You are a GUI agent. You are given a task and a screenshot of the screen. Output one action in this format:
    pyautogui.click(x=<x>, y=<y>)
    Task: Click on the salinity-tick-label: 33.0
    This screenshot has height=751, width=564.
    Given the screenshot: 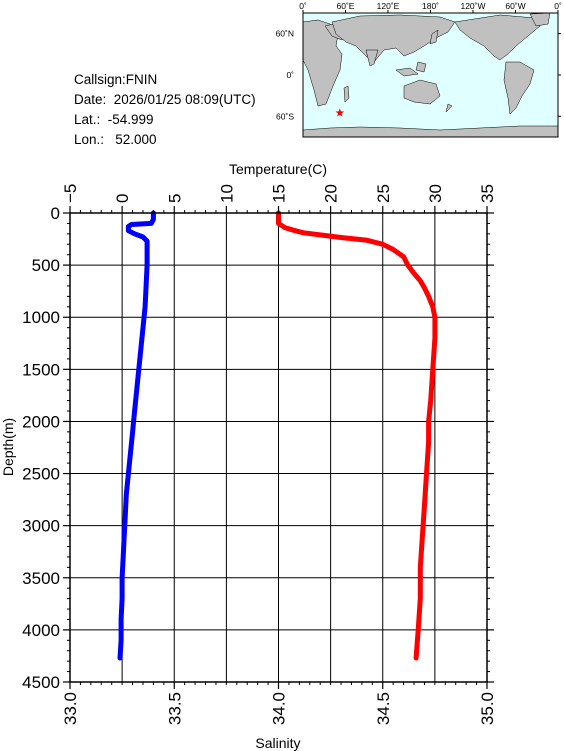 What is the action you would take?
    pyautogui.click(x=70, y=708)
    